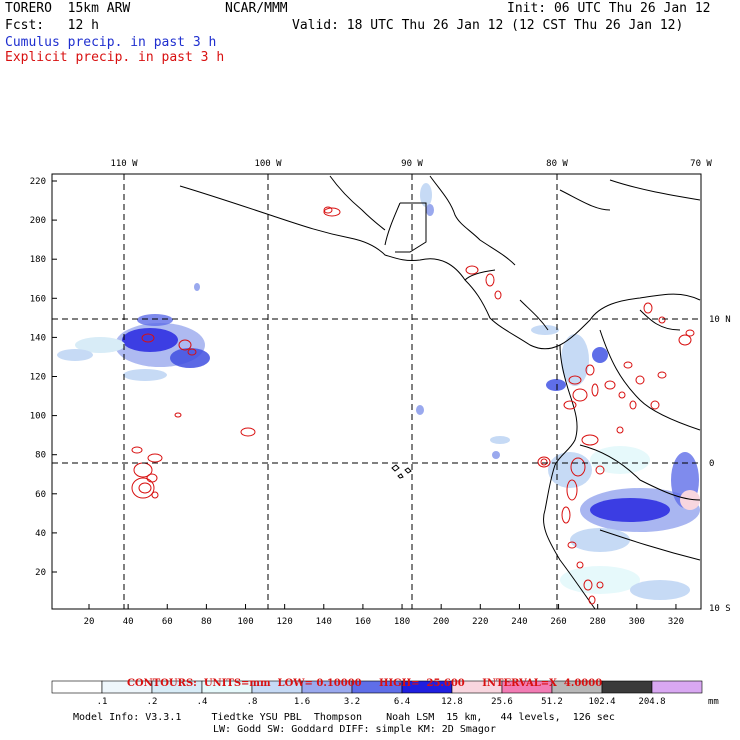  What do you see at coordinates (40, 534) in the screenshot?
I see `y-tick-label: 40` at bounding box center [40, 534].